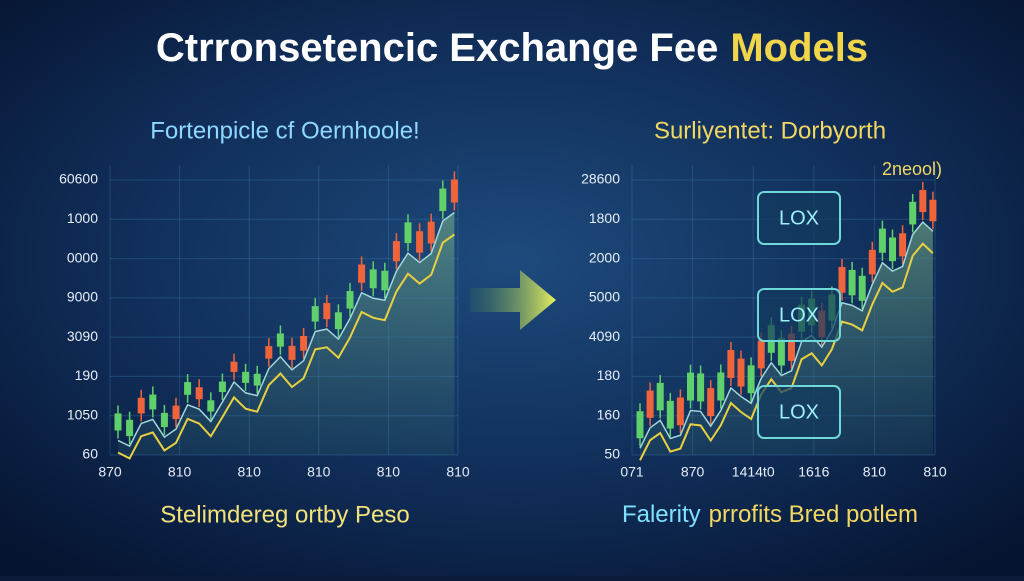  I want to click on x-label: 1616, so click(813, 472).